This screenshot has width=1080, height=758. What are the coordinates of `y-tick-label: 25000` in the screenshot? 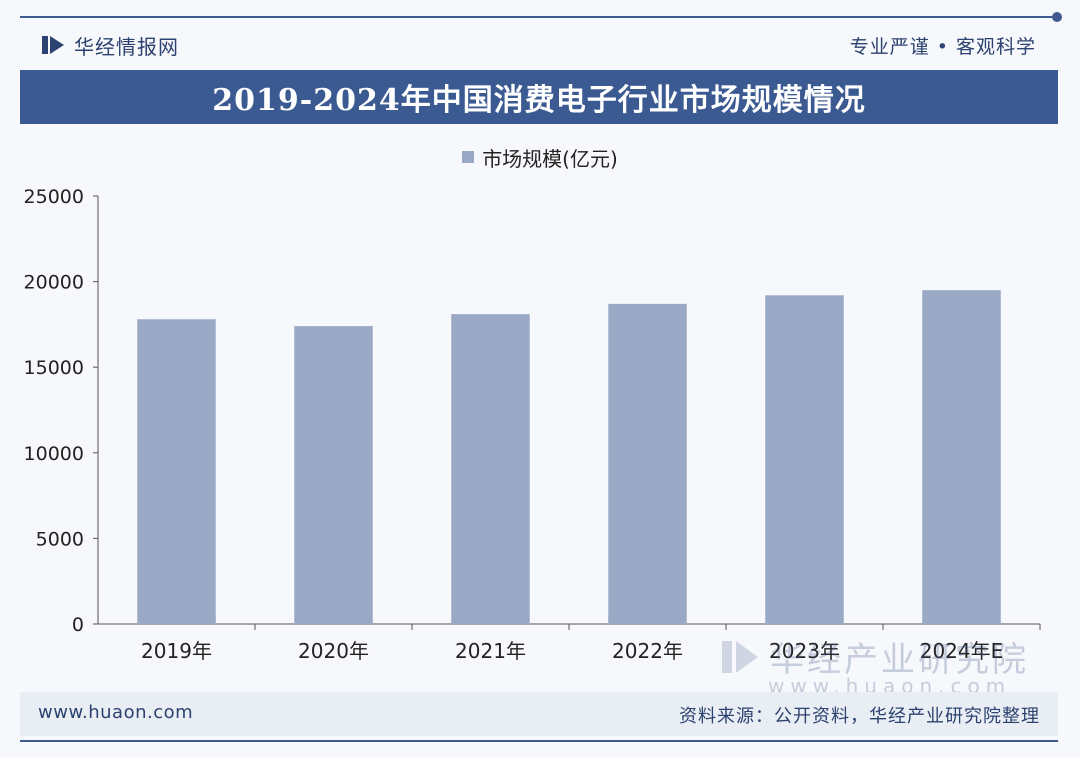 It's located at (54, 197).